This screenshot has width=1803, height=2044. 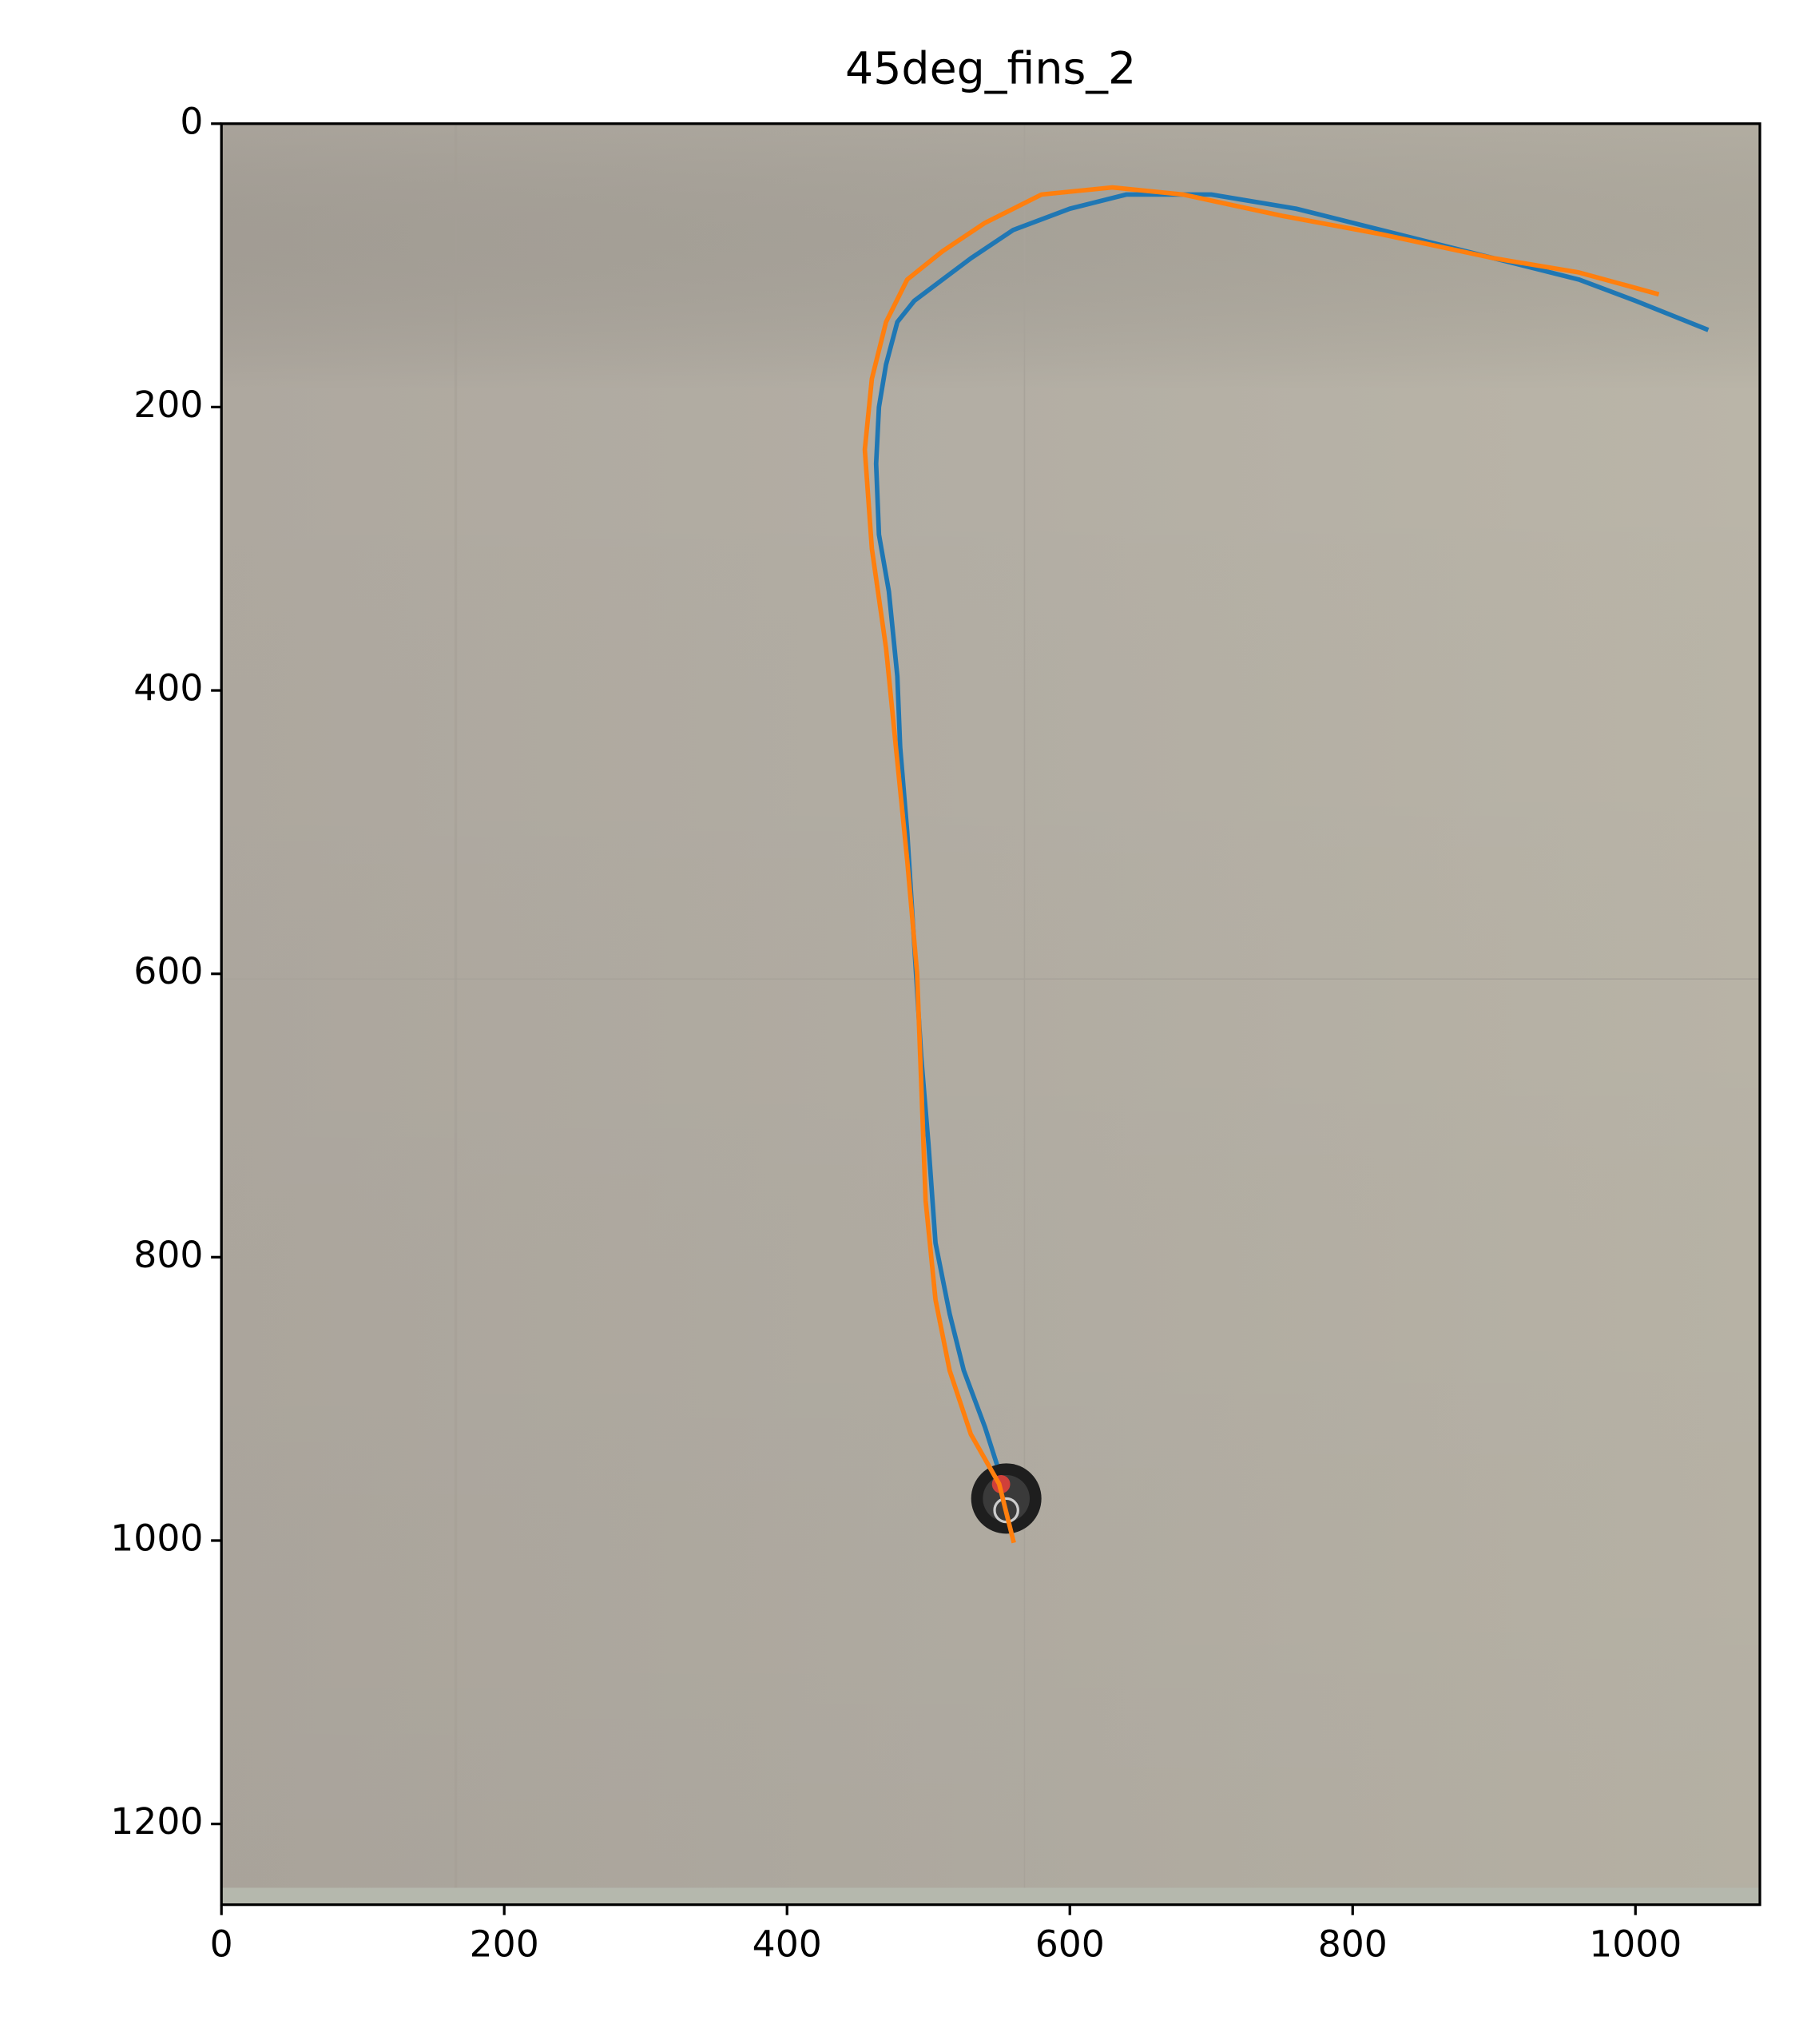 I want to click on chart-title: 45deg_fins_2, so click(x=990, y=69).